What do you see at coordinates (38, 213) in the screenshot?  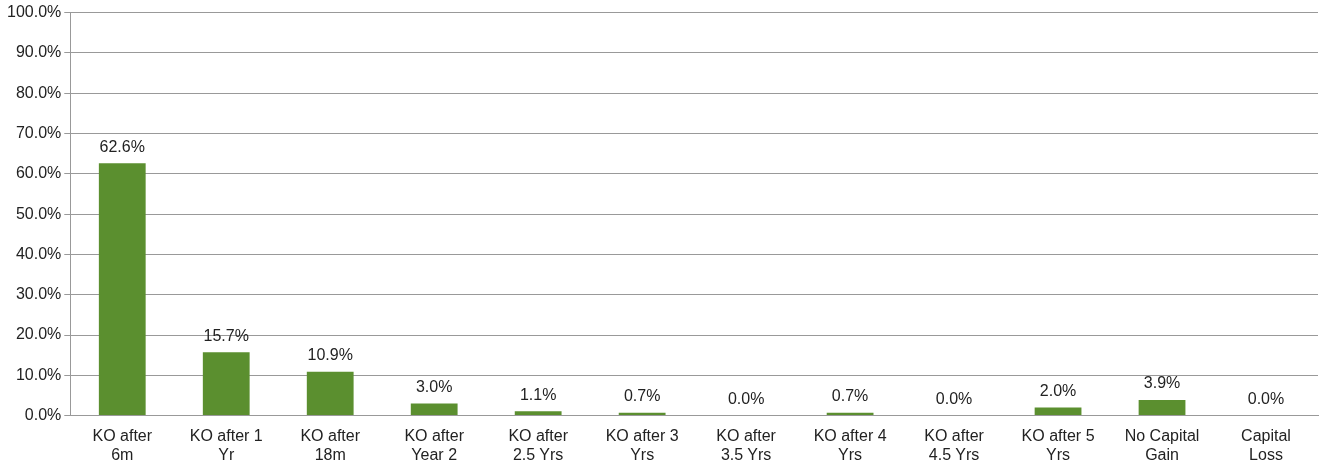 I see `y-tick-label: 50.0%` at bounding box center [38, 213].